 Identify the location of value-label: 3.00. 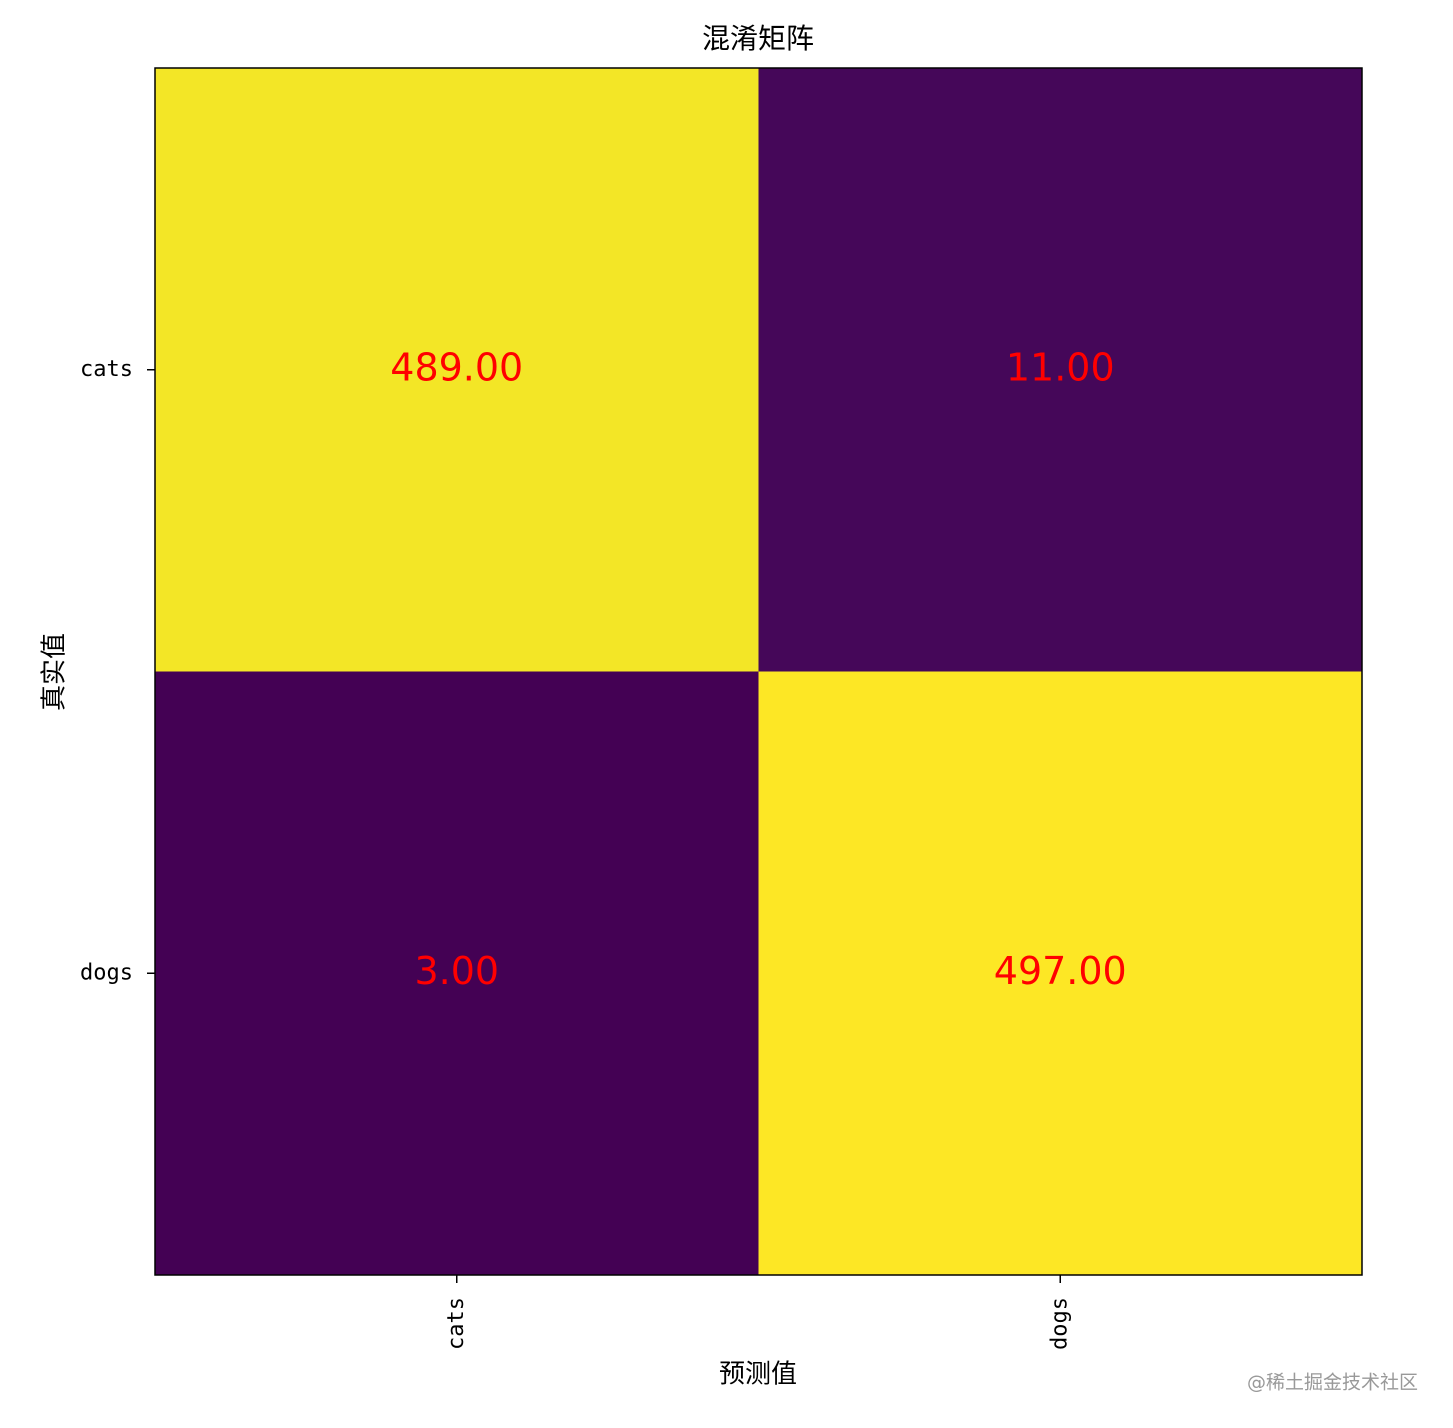
(456, 971).